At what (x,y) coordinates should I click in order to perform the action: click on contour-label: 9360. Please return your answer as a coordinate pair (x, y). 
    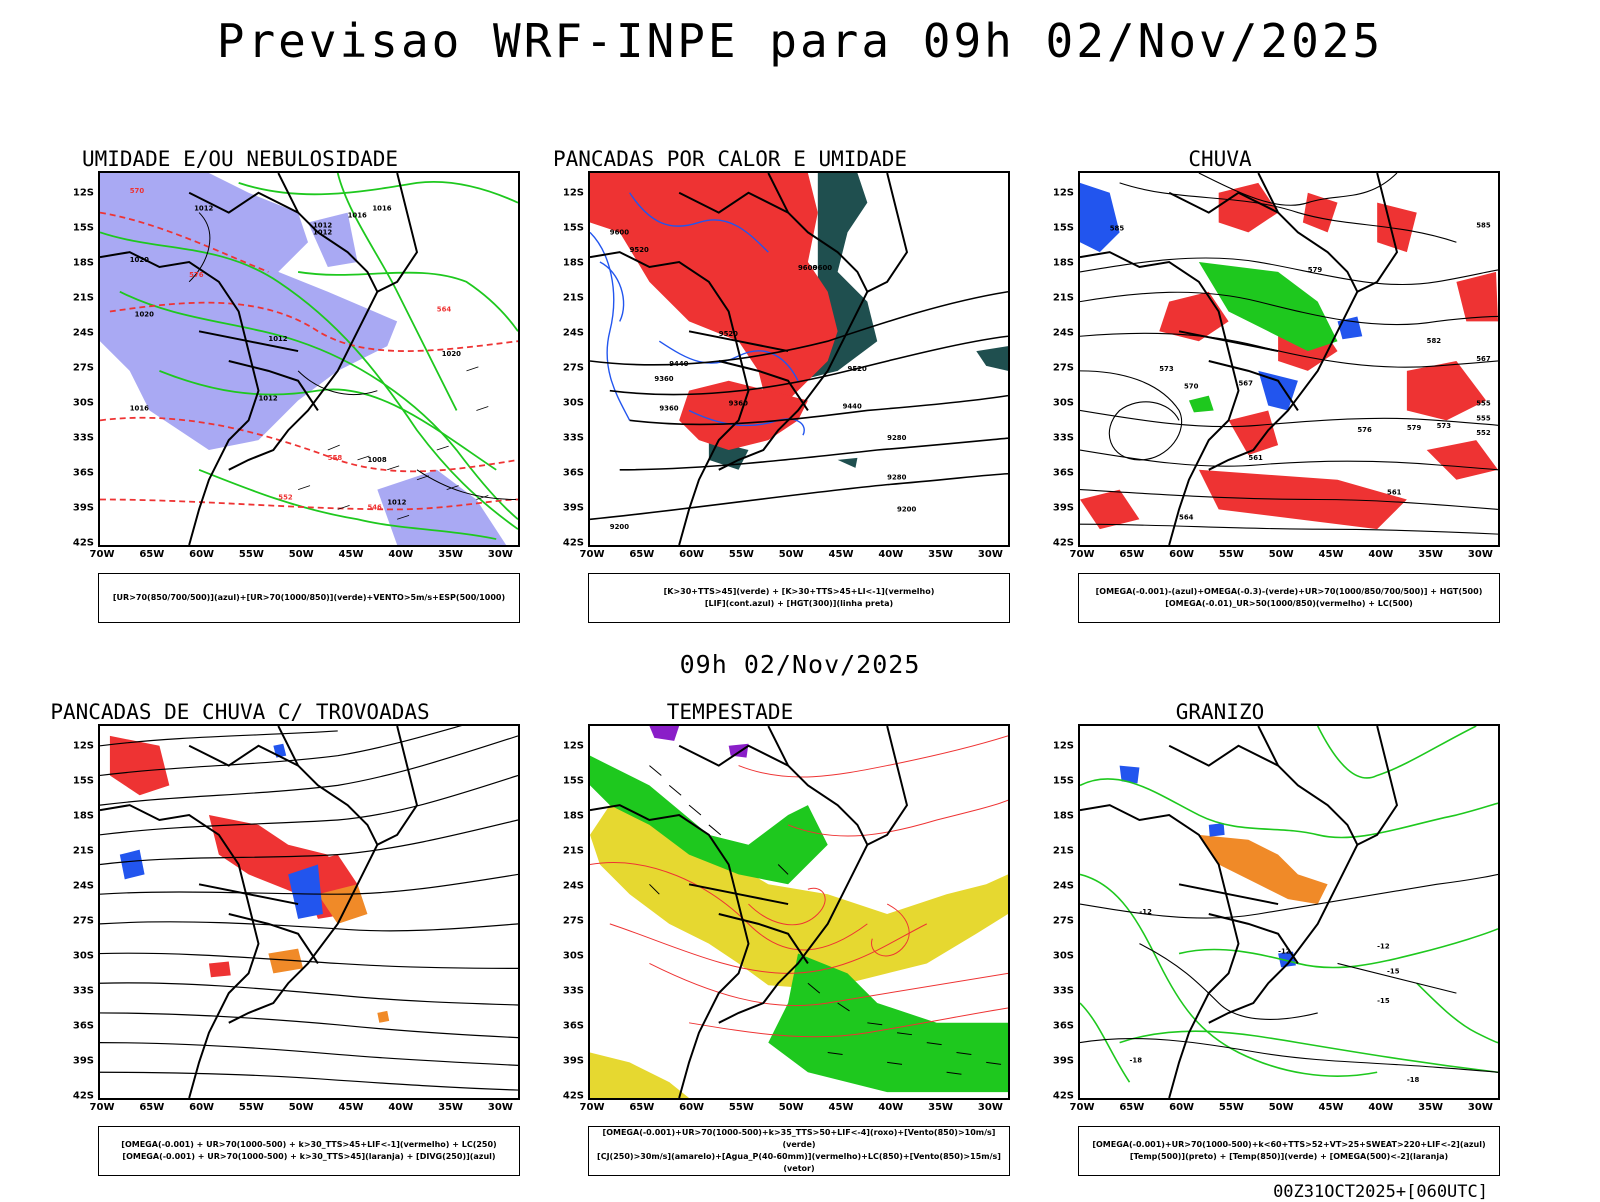
    Looking at the image, I should click on (663, 379).